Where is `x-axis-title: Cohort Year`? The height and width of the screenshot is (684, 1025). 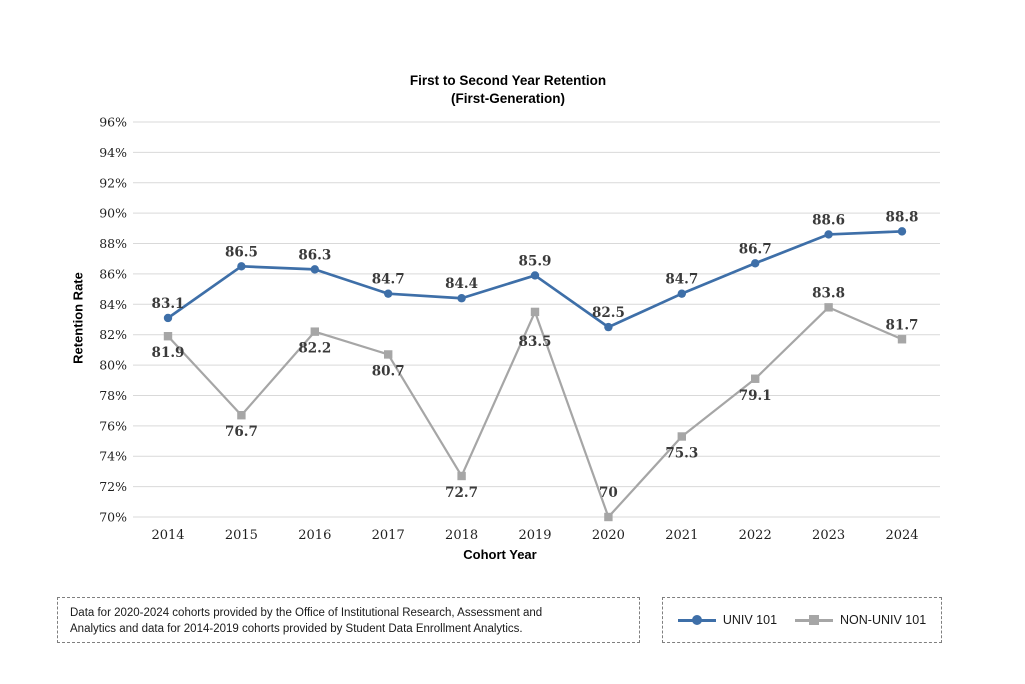 x-axis-title: Cohort Year is located at coordinates (500, 554).